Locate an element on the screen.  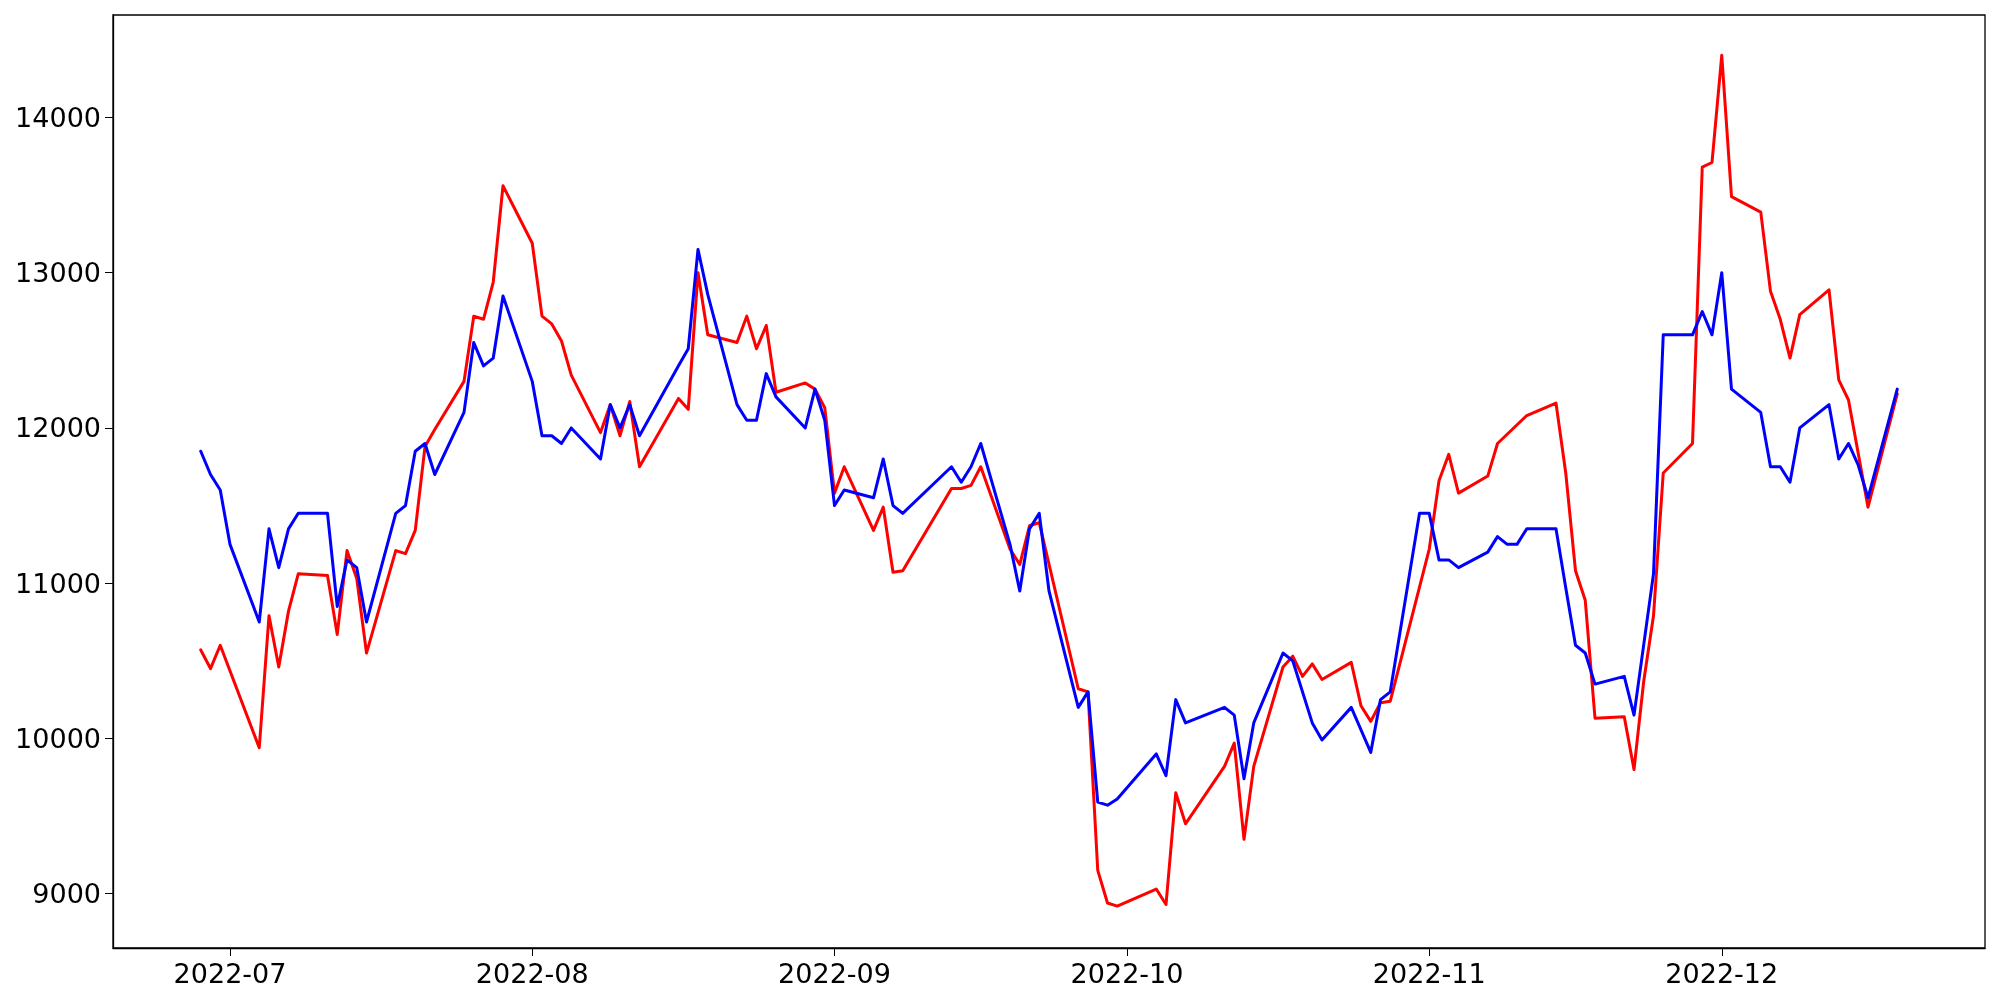
y-tick-label: 13000 is located at coordinates (58, 273).